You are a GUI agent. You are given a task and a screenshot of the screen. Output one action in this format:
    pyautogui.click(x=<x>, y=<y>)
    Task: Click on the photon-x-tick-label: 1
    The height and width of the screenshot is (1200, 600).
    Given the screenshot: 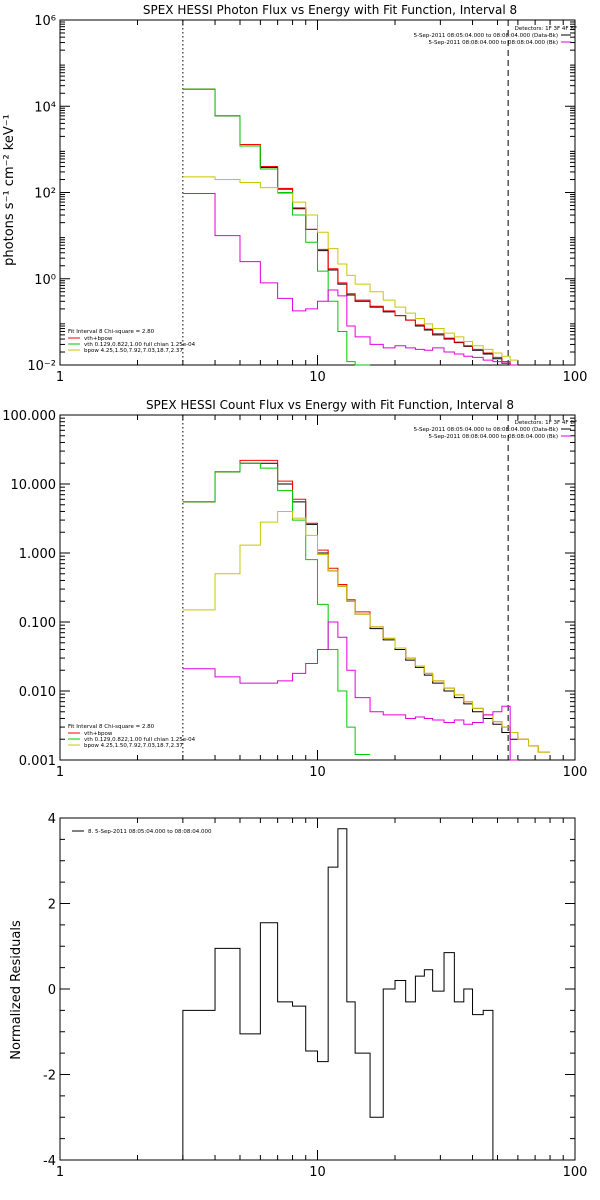 What is the action you would take?
    pyautogui.click(x=60, y=377)
    